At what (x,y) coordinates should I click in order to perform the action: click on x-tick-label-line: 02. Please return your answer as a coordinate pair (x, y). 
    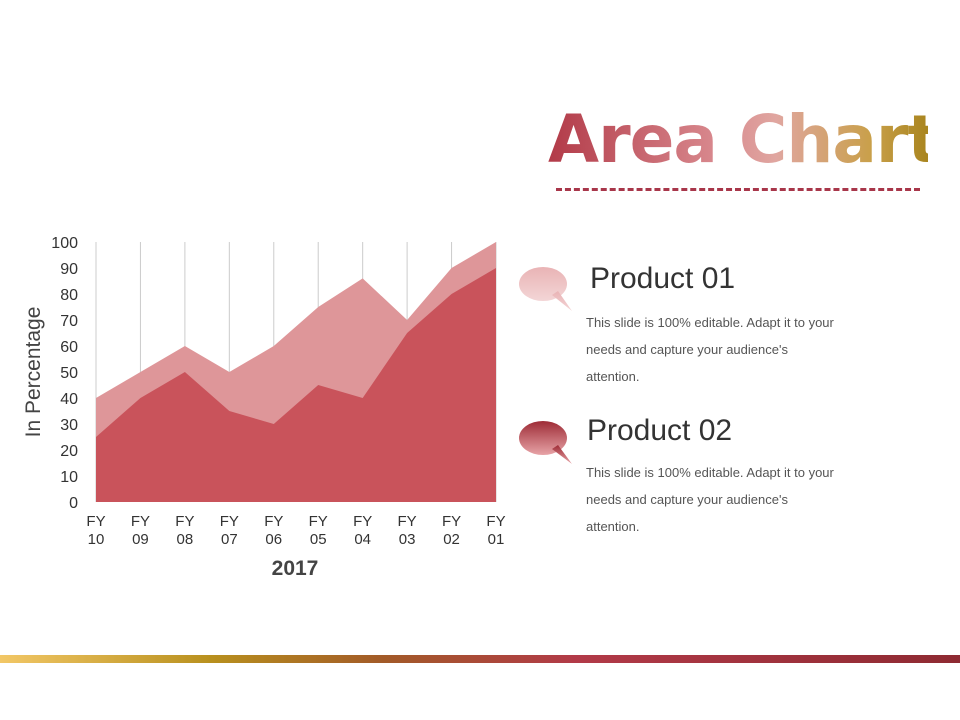
    Looking at the image, I should click on (451, 539).